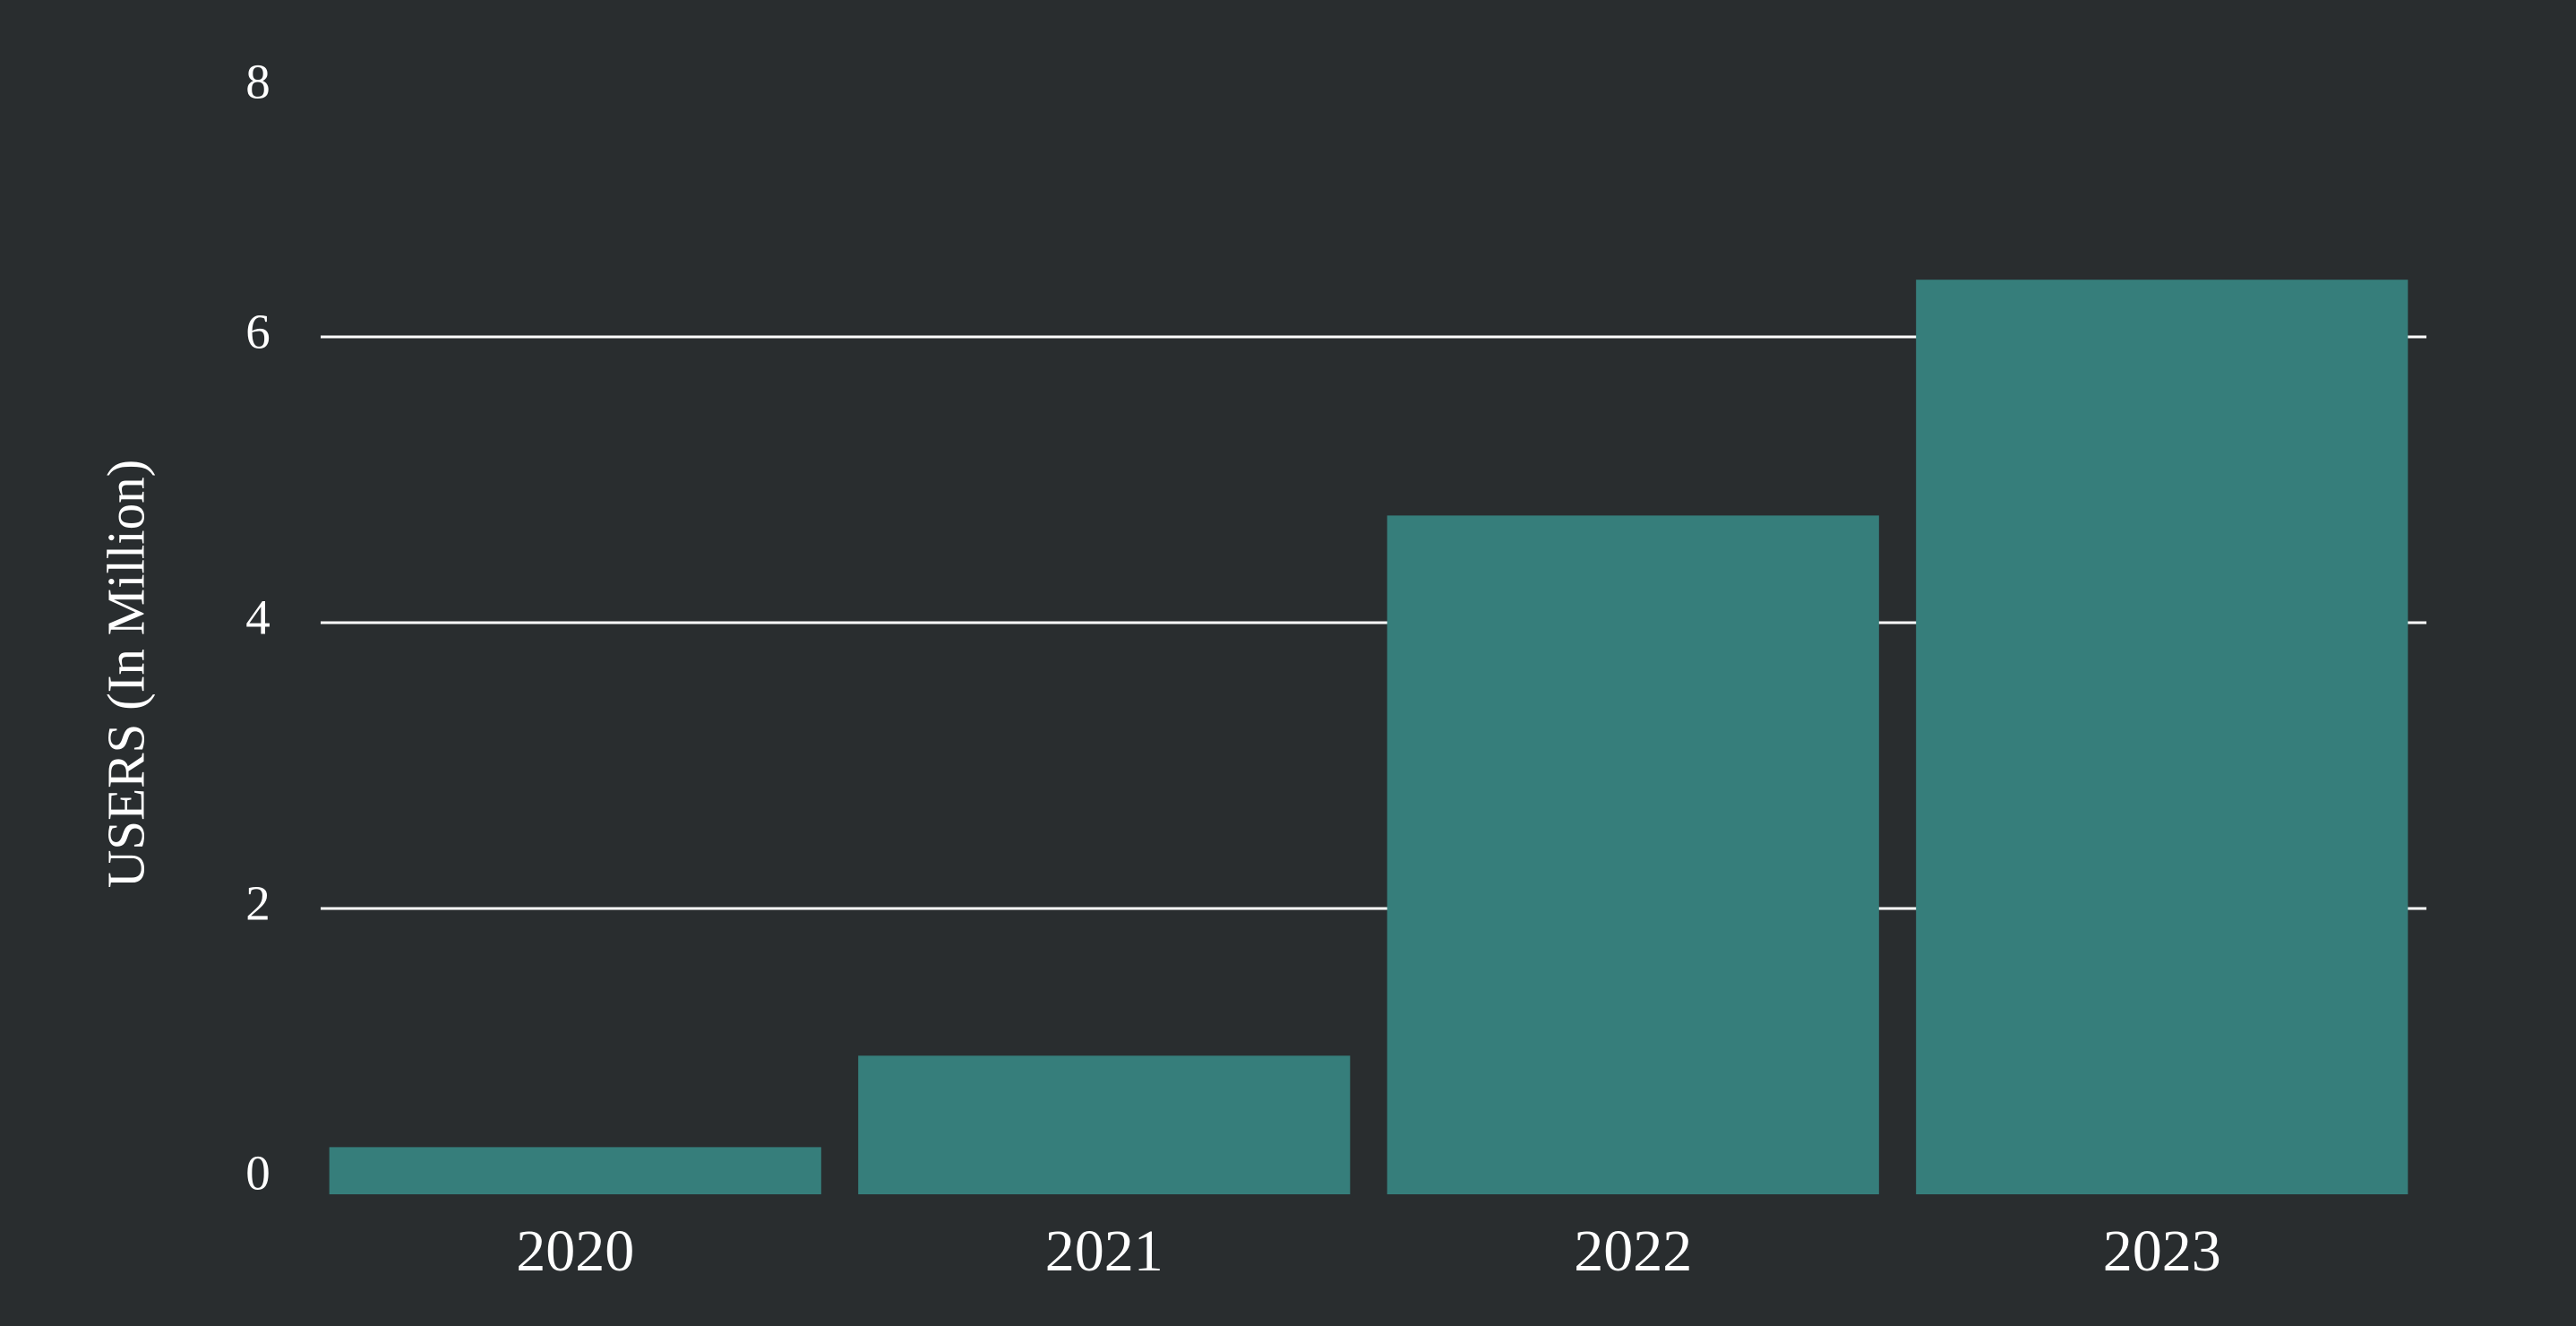 The width and height of the screenshot is (2576, 1326). I want to click on x-tick-label: 2020, so click(575, 1251).